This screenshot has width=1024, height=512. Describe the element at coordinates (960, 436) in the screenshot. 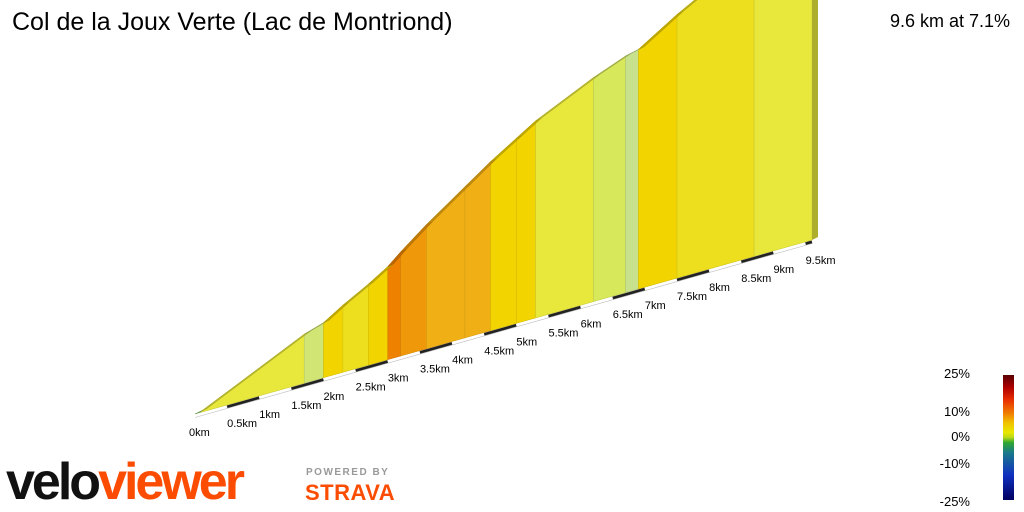

I see `legend-label-0: 0%` at that location.